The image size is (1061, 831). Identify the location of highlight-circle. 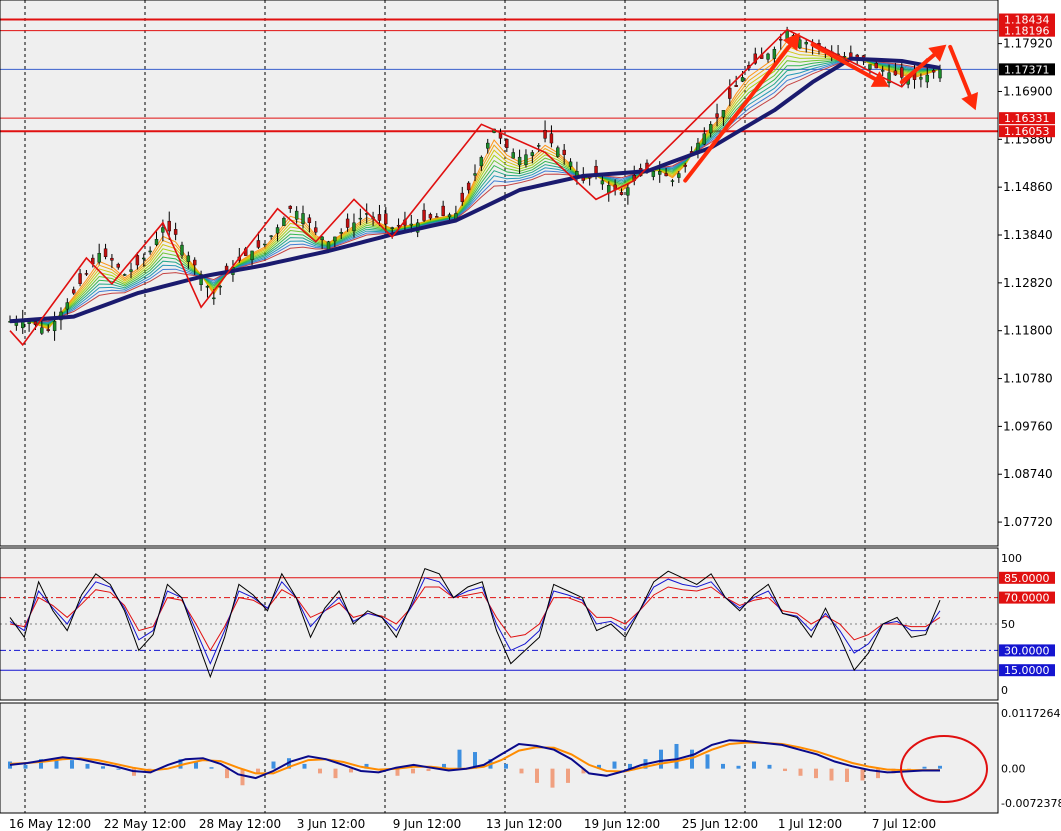
(944, 769).